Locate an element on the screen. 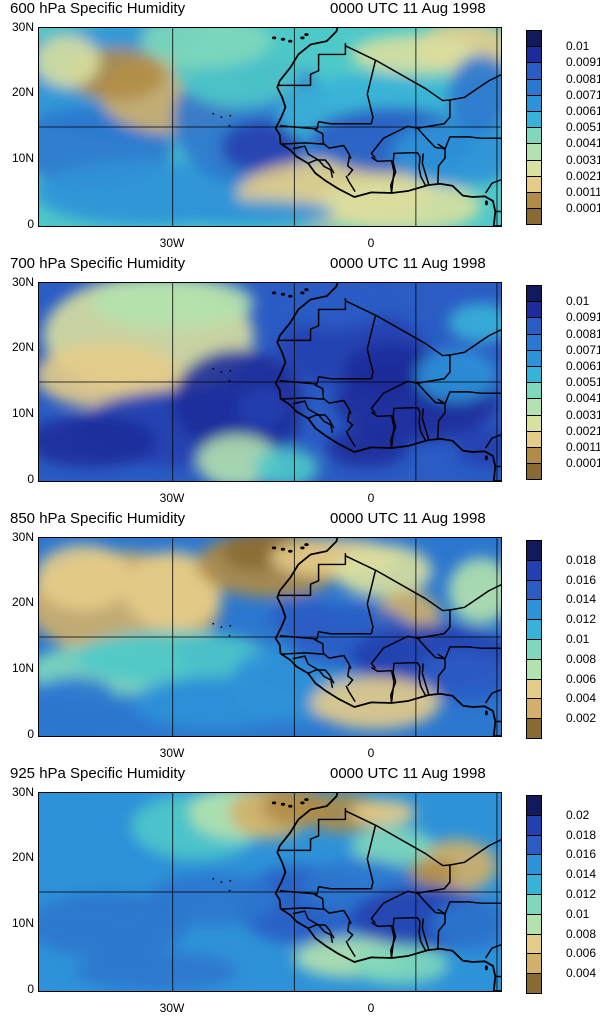 The width and height of the screenshot is (600, 1020). panel-title: 600 hPa Specific Humidity is located at coordinates (98, 8).